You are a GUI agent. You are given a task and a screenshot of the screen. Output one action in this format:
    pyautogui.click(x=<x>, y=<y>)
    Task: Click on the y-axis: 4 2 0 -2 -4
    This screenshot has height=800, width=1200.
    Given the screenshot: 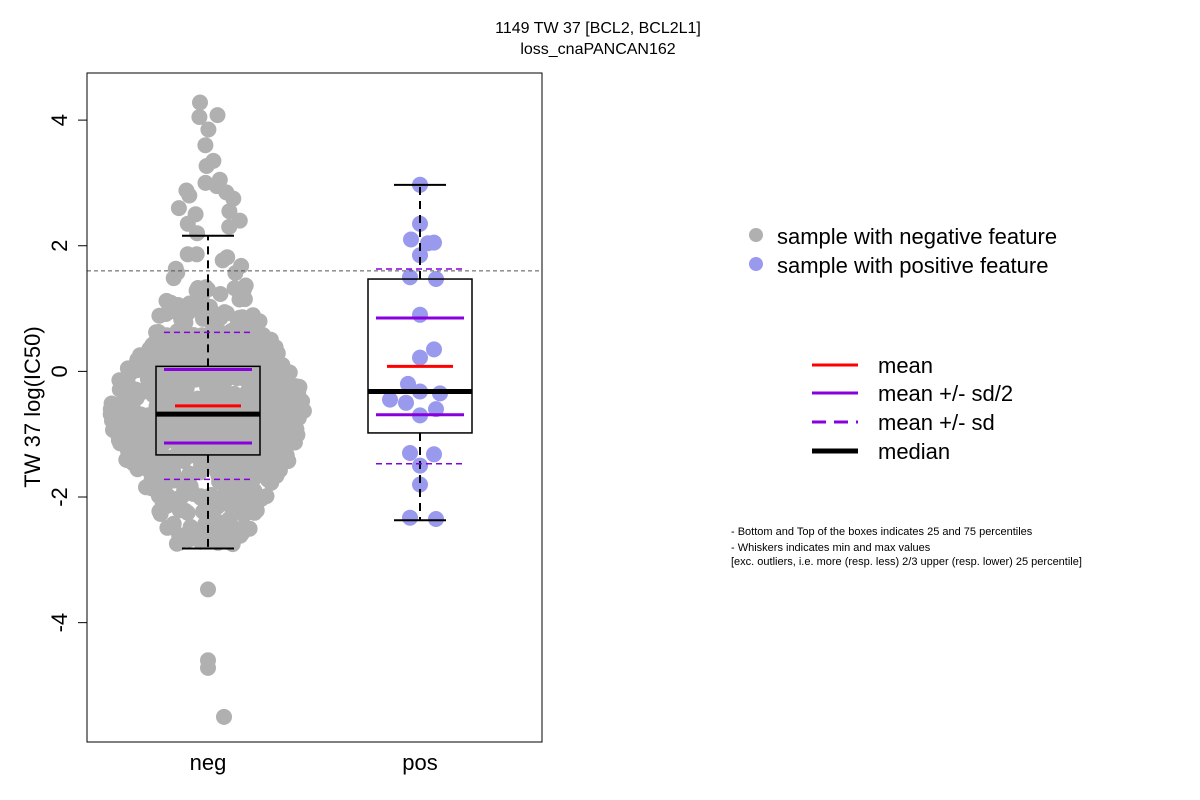 What is the action you would take?
    pyautogui.click(x=67, y=373)
    